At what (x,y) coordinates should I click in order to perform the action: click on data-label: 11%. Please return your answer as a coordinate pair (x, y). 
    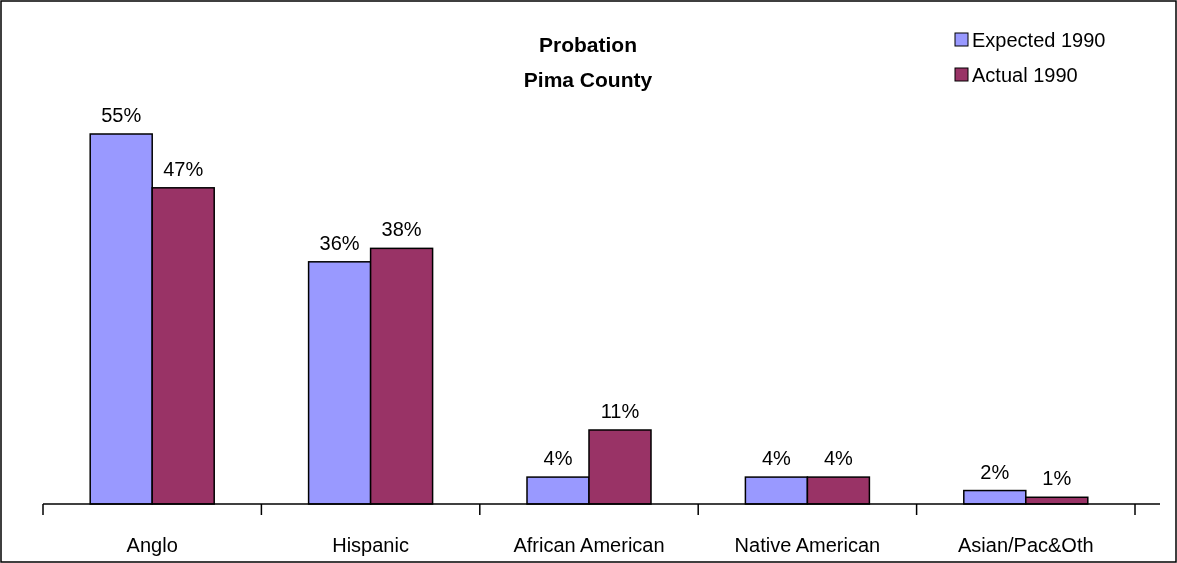
    Looking at the image, I should click on (620, 411).